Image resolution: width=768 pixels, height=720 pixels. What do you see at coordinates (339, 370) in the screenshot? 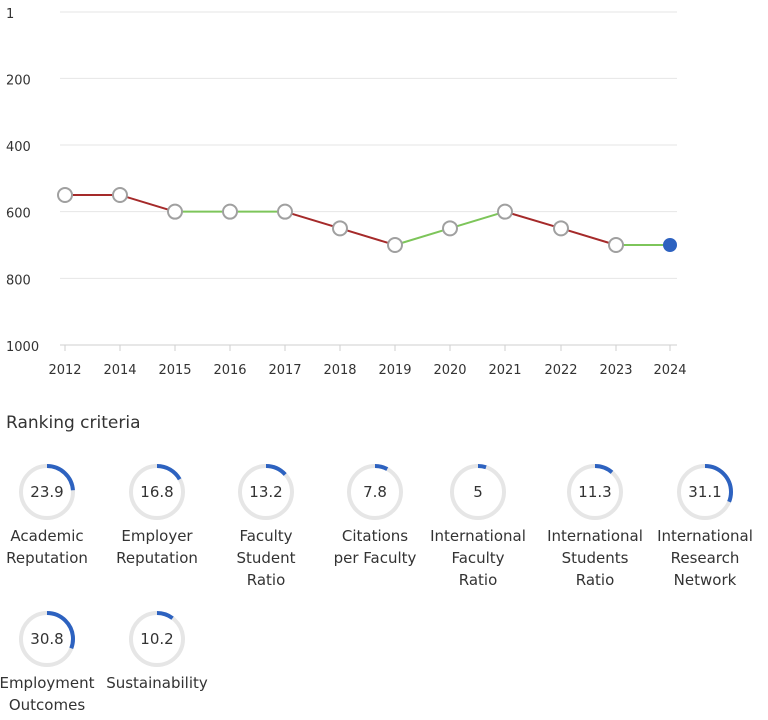
I see `x-tick-label: 2018` at bounding box center [339, 370].